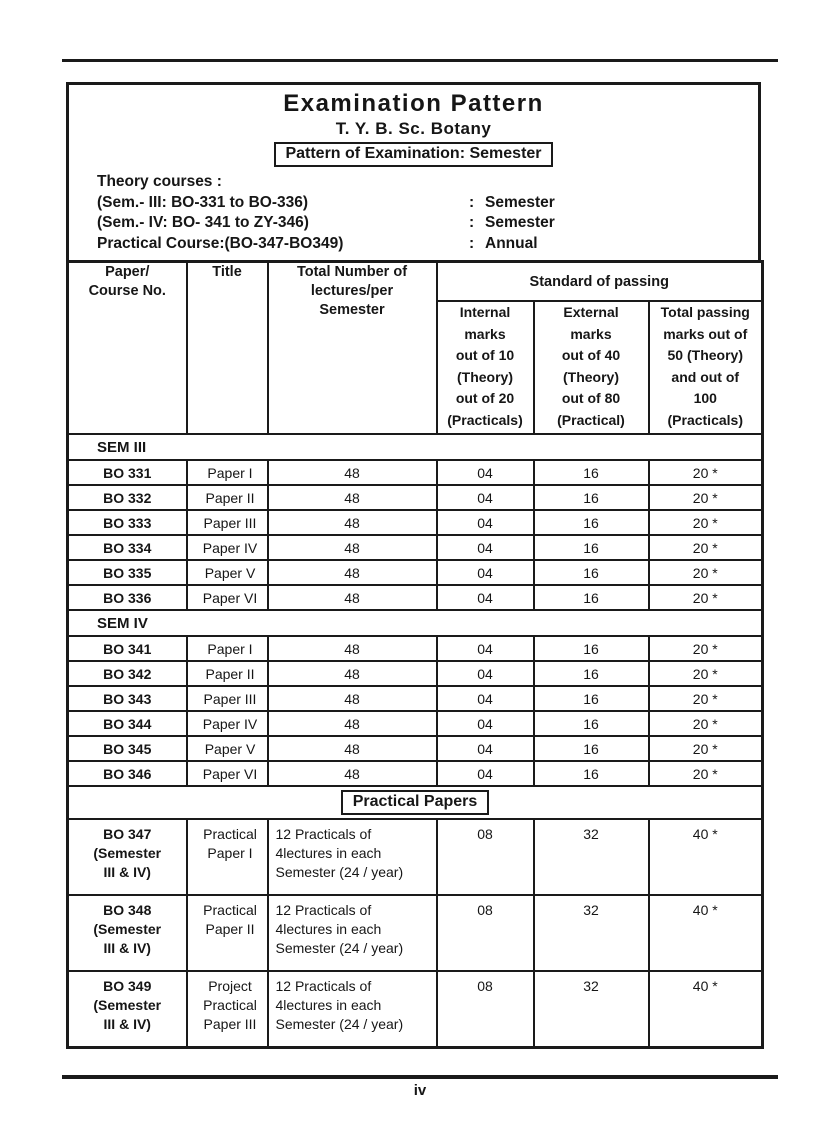 This screenshot has height=1140, width=840. I want to click on table-row: BO 342 Paper II 48 04 16 20 *, so click(415, 673).